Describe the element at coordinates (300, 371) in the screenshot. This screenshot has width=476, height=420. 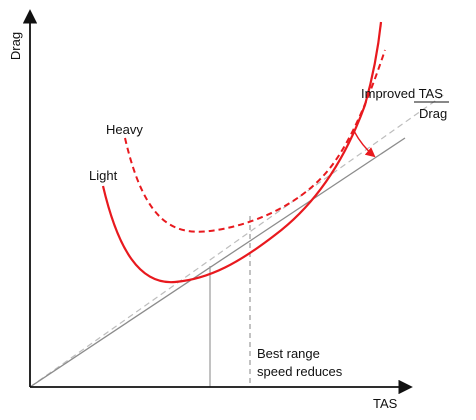
I see `best-range-label-line2: speed reduces` at that location.